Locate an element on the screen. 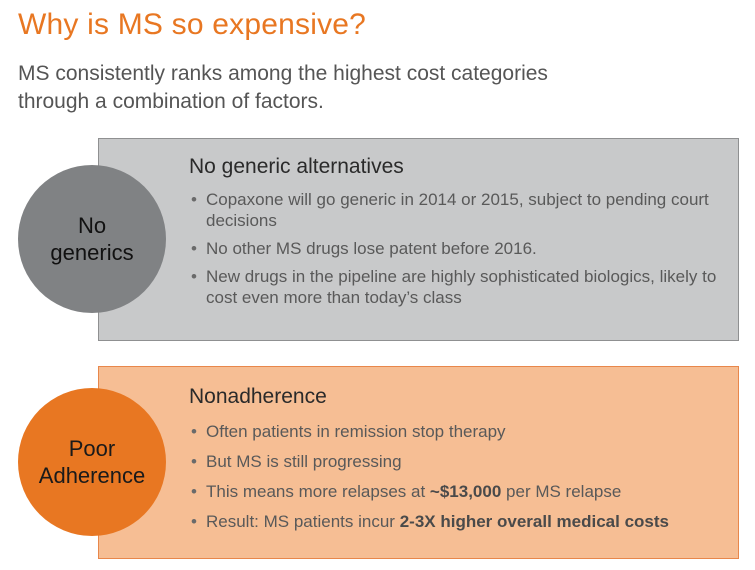  page-title: Why is MS so expensive? is located at coordinates (192, 24).